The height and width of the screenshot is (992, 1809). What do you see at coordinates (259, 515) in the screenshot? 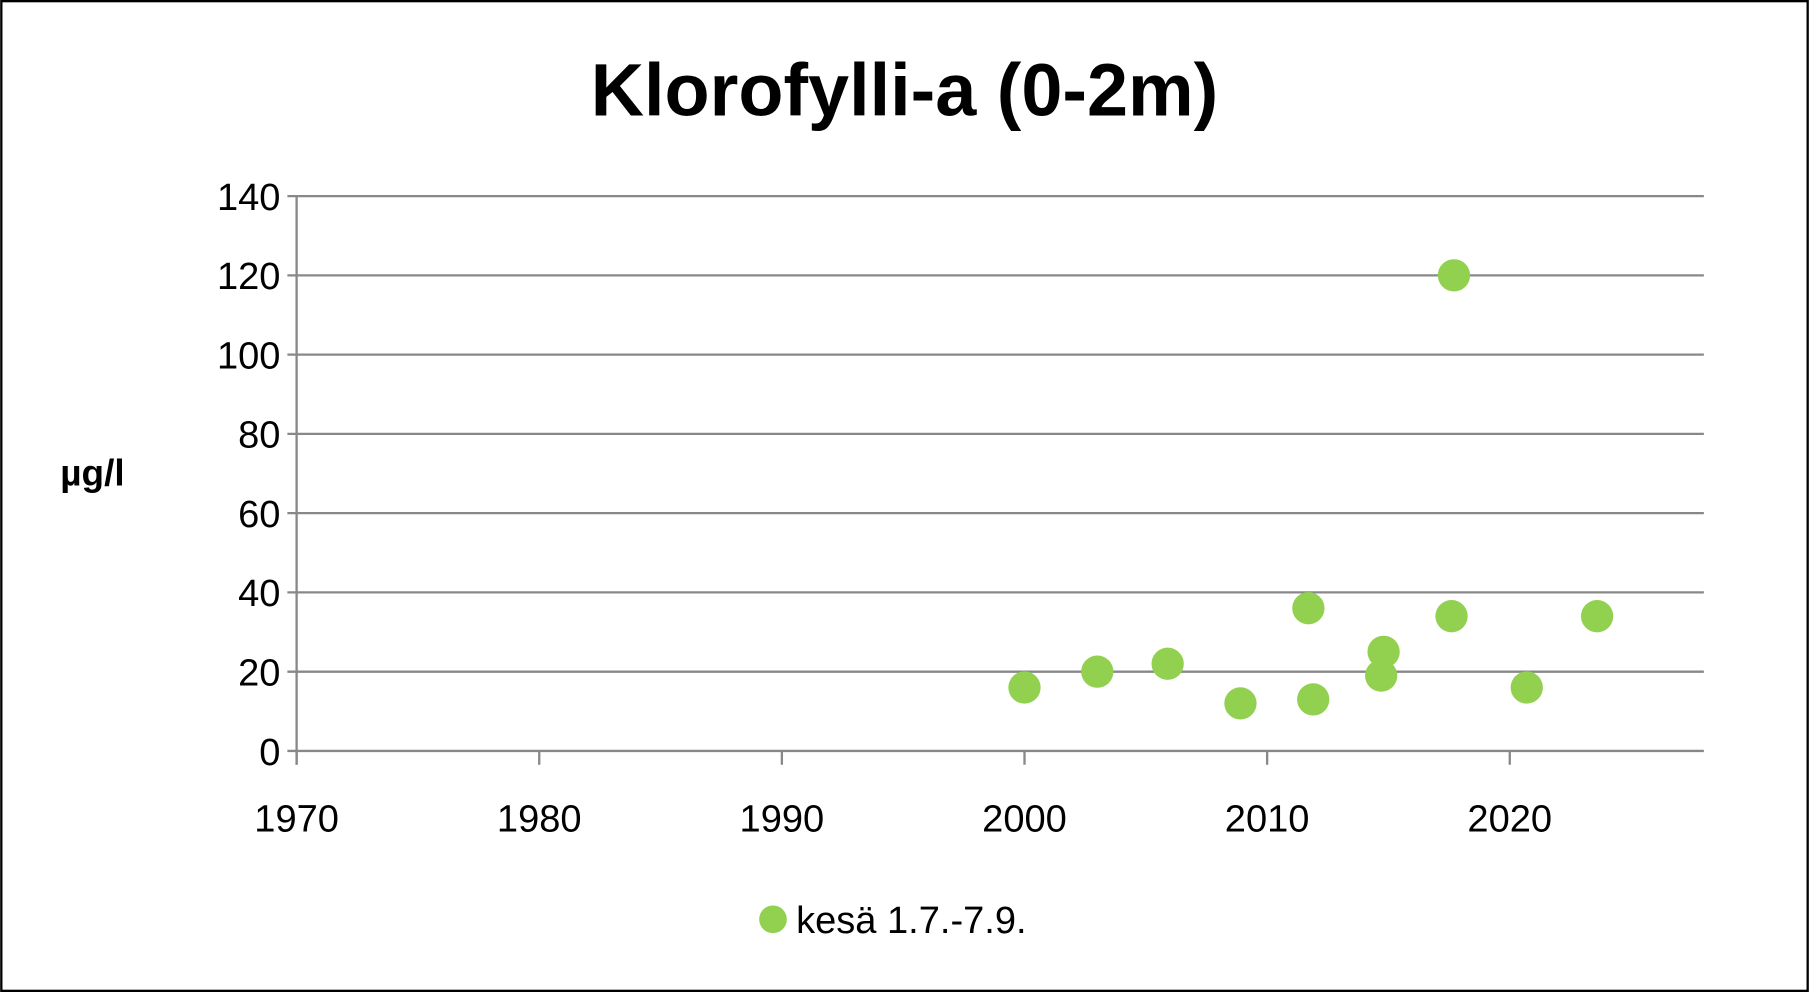
I see `y-tick-label: 60` at bounding box center [259, 515].